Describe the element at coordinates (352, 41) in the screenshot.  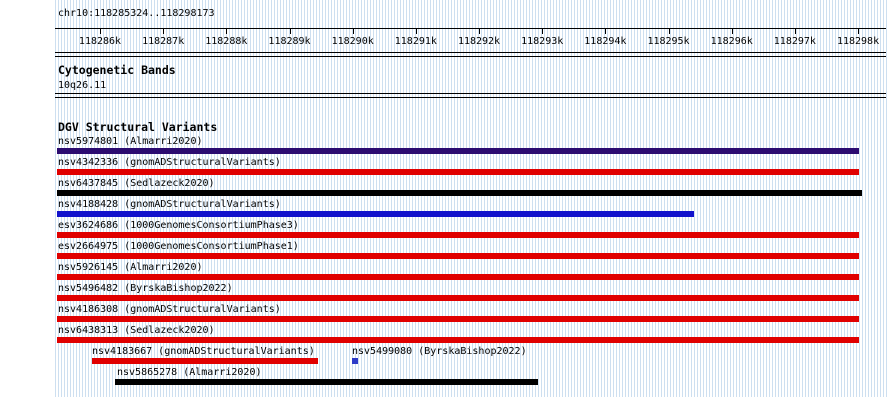
I see `ruler-tick-label: 118290k` at that location.